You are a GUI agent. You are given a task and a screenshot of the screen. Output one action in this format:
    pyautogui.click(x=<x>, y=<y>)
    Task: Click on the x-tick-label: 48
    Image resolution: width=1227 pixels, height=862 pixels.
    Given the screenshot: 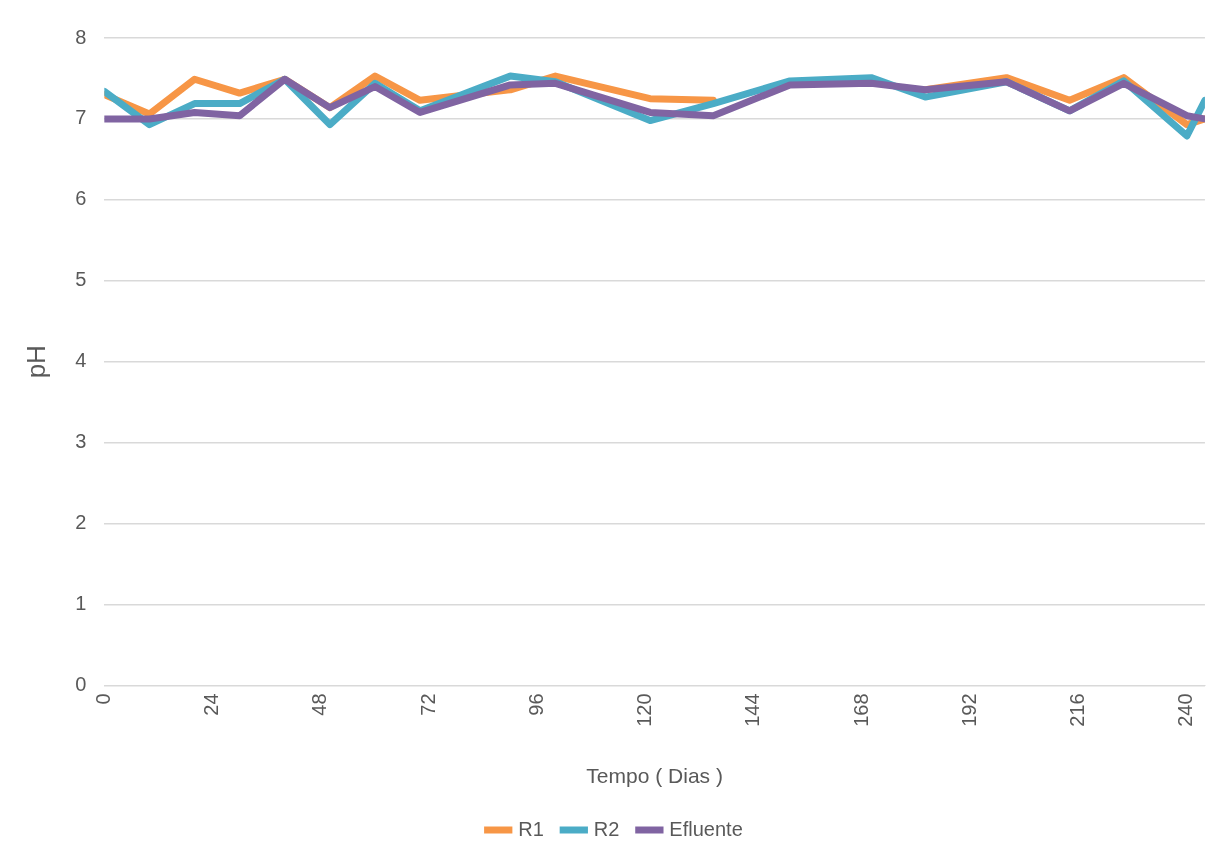 What is the action you would take?
    pyautogui.click(x=319, y=704)
    